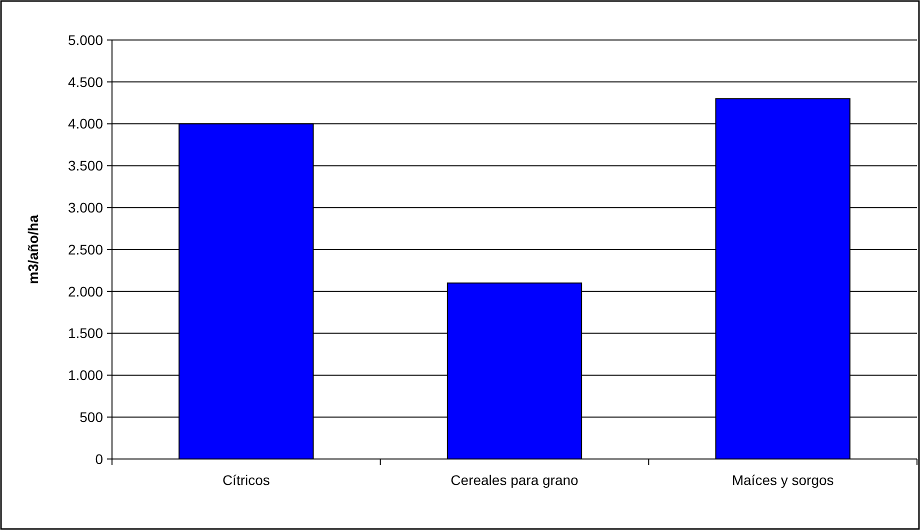 This screenshot has height=530, width=920. What do you see at coordinates (86, 333) in the screenshot?
I see `y-tick-label: 1.500` at bounding box center [86, 333].